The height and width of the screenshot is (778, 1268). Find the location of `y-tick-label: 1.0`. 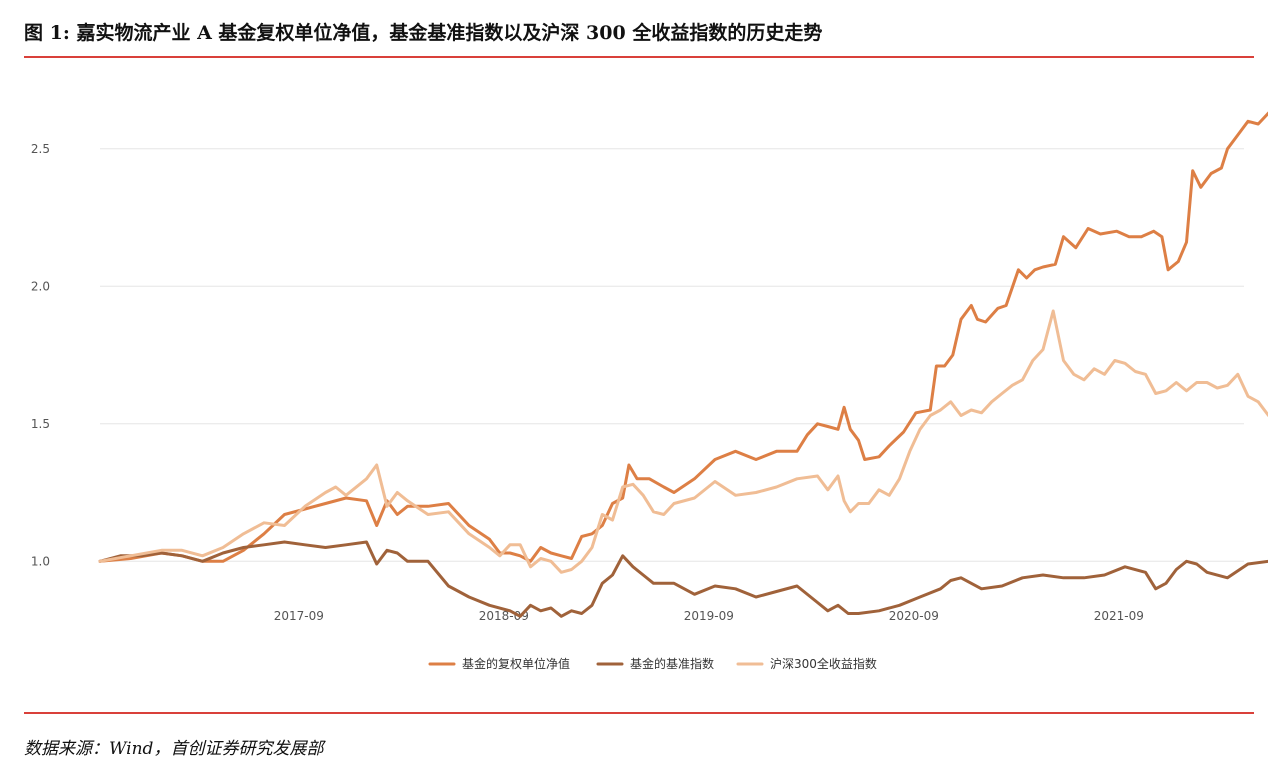

y-tick-label: 1.0 is located at coordinates (40, 561).